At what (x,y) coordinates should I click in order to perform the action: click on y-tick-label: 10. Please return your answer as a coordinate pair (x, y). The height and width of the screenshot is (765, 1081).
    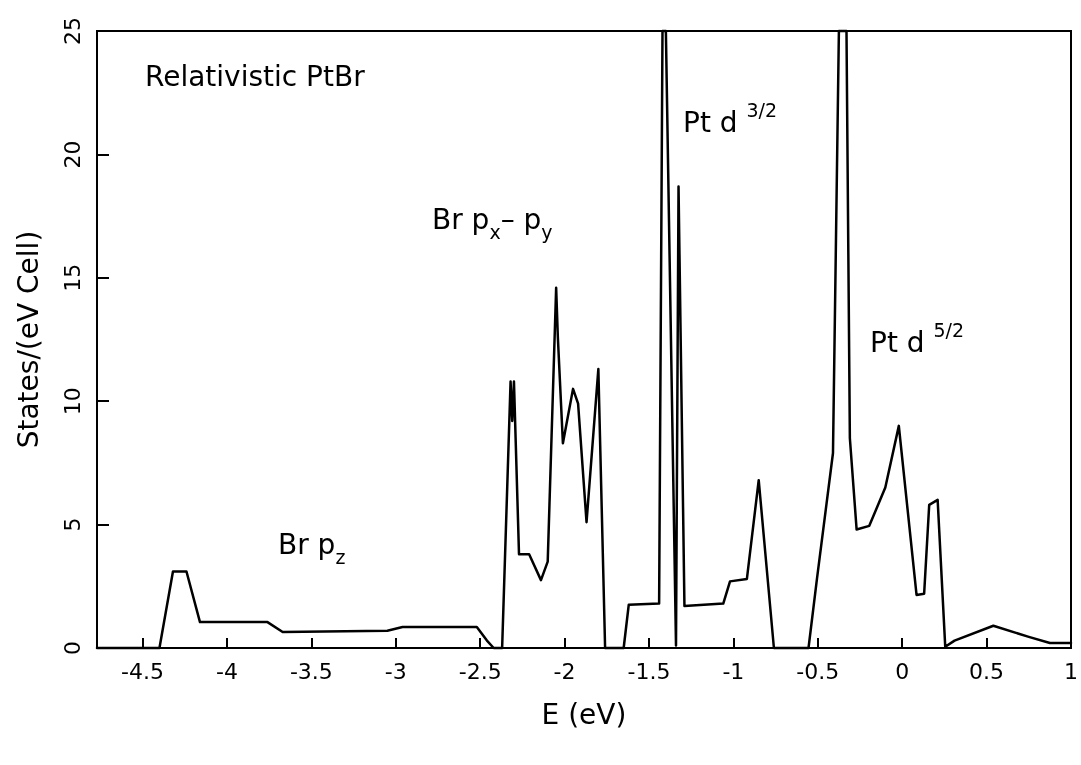
    Looking at the image, I should click on (72, 401).